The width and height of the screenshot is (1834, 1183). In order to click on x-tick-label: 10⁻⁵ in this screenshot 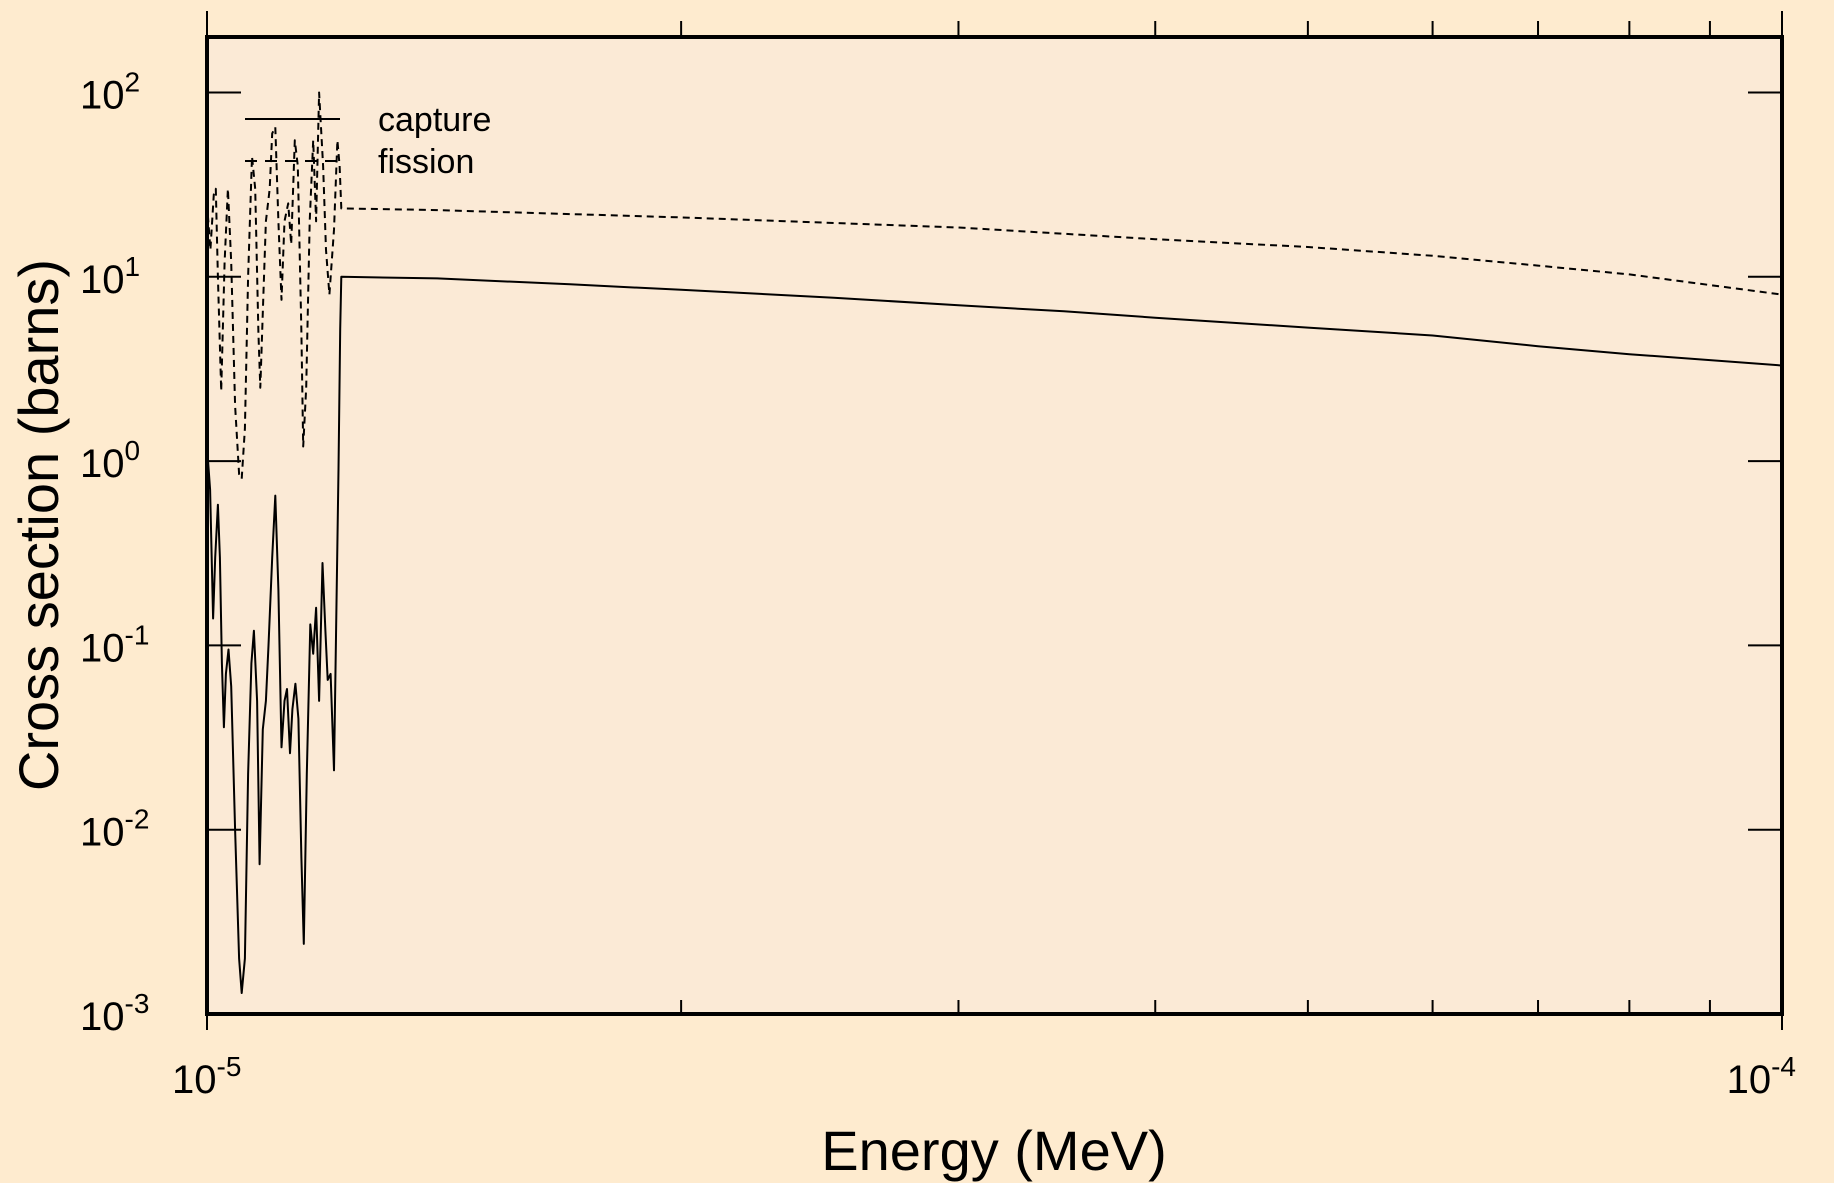, I will do `click(206, 1076)`.